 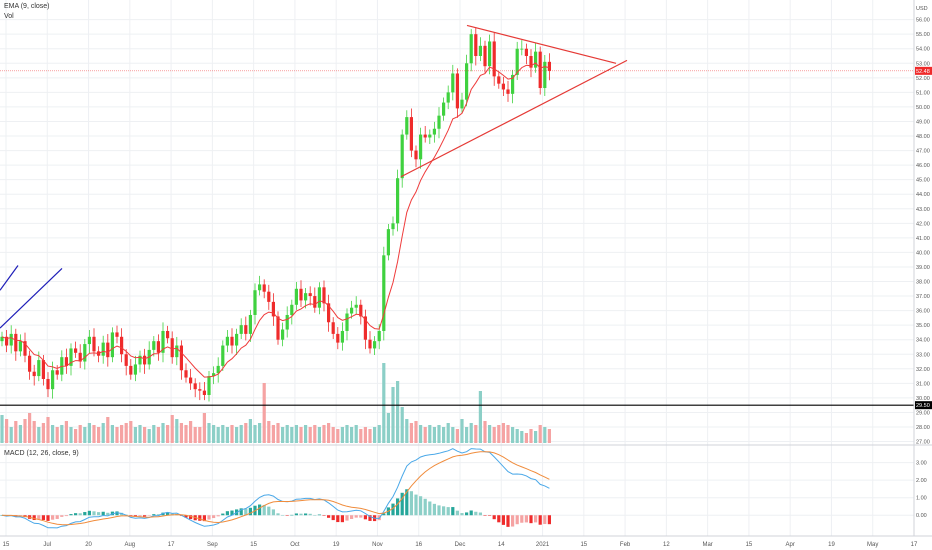 I want to click on macd-tick-label: 2.00, so click(x=921, y=481).